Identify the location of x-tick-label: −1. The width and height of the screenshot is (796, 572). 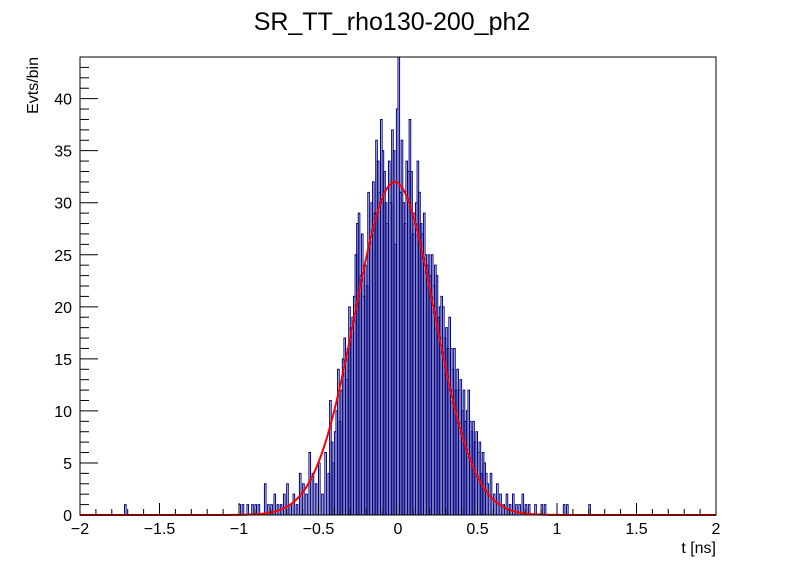
(239, 529).